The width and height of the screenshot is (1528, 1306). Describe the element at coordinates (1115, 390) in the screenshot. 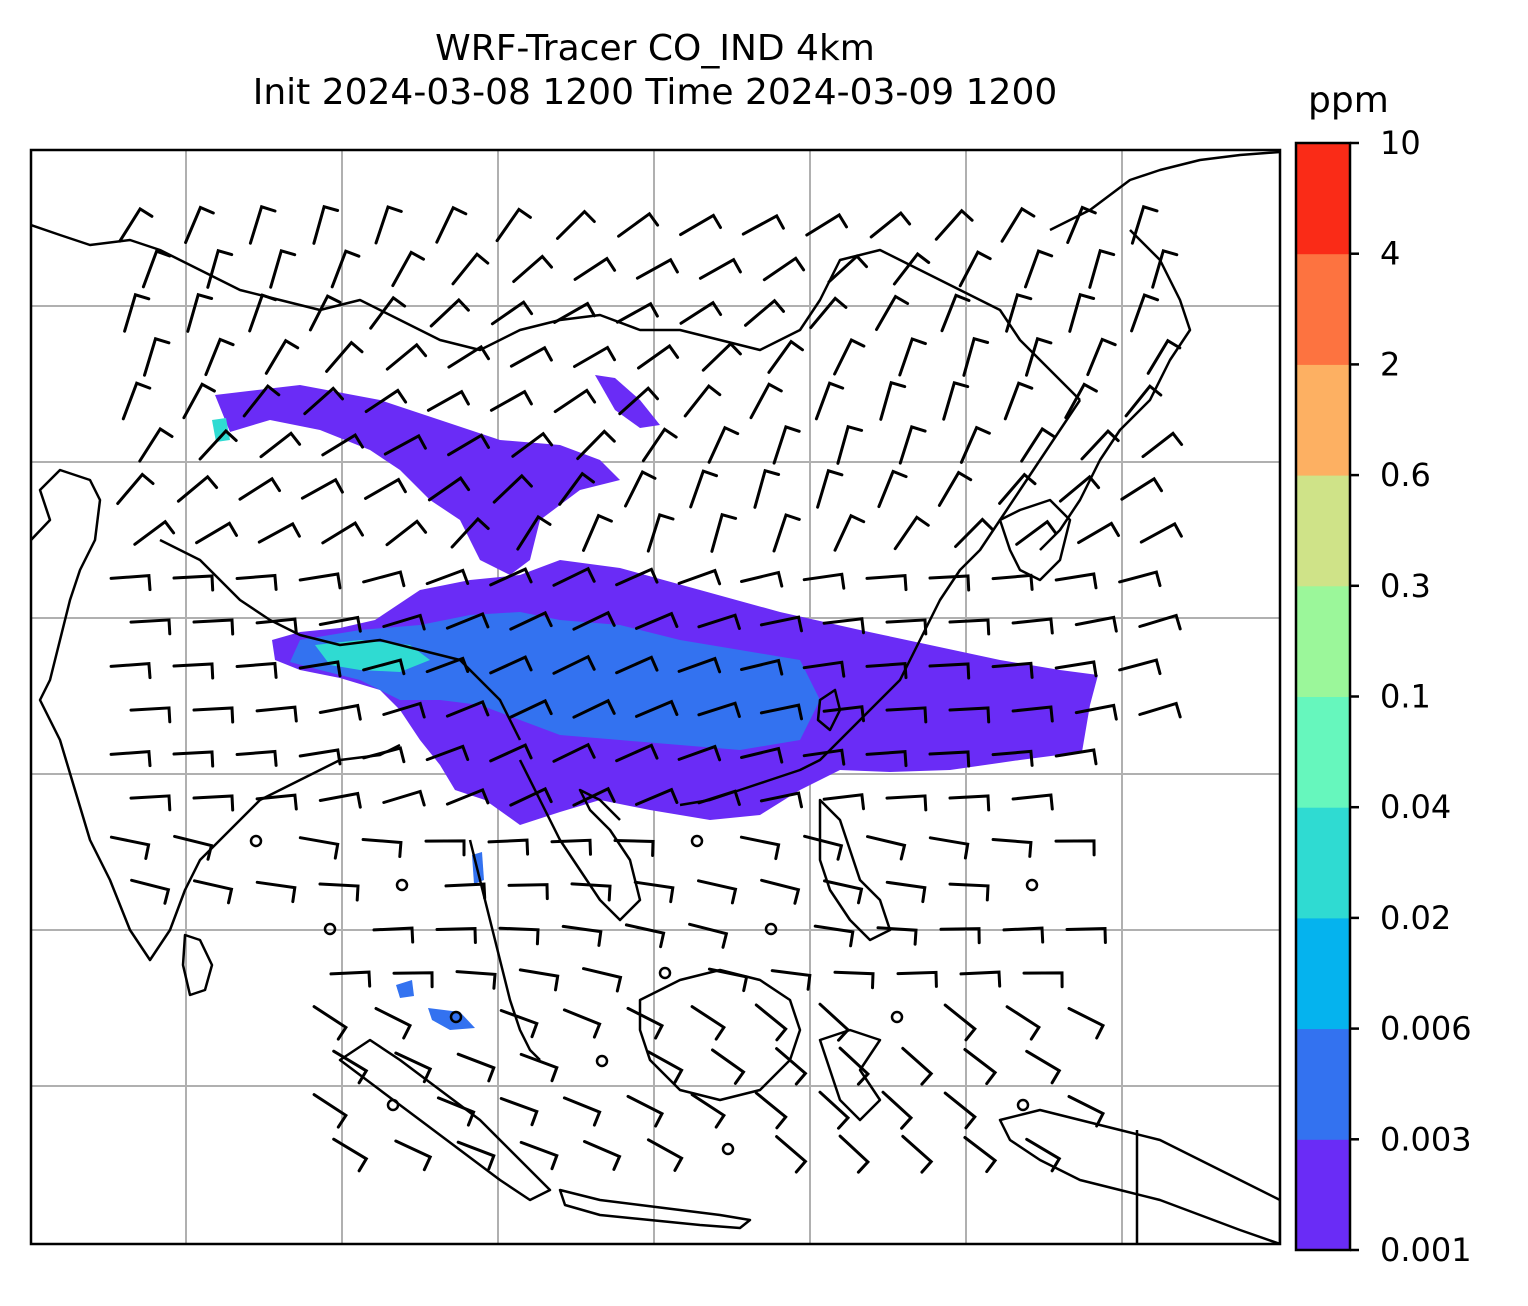

I see `coastline-japan` at that location.